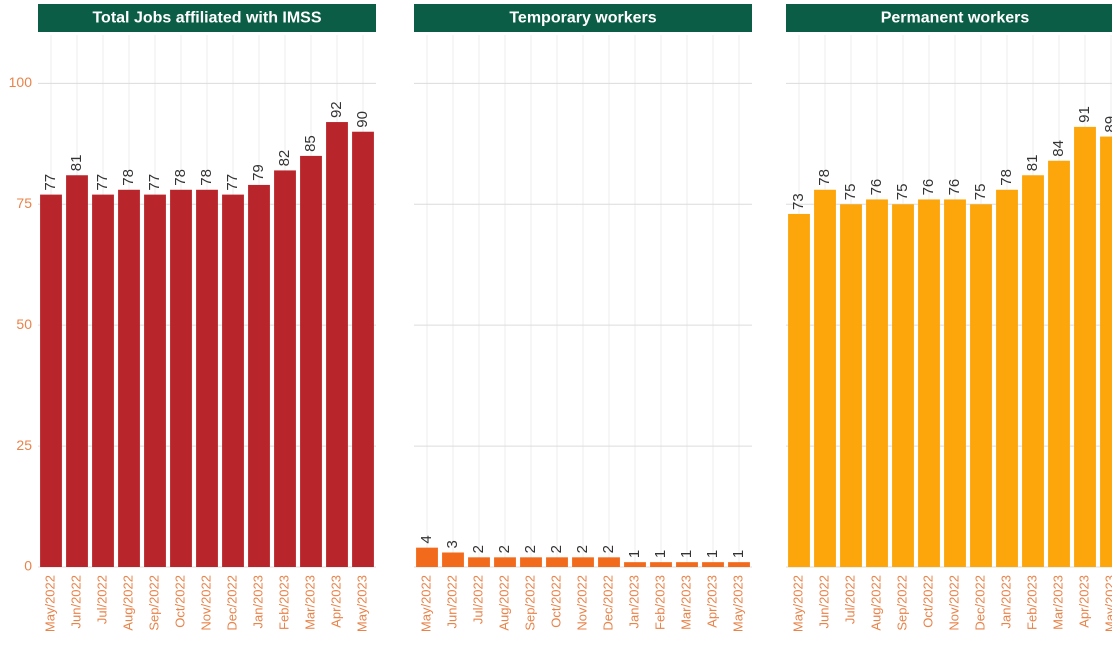  I want to click on panel-title-bg, so click(583, 18).